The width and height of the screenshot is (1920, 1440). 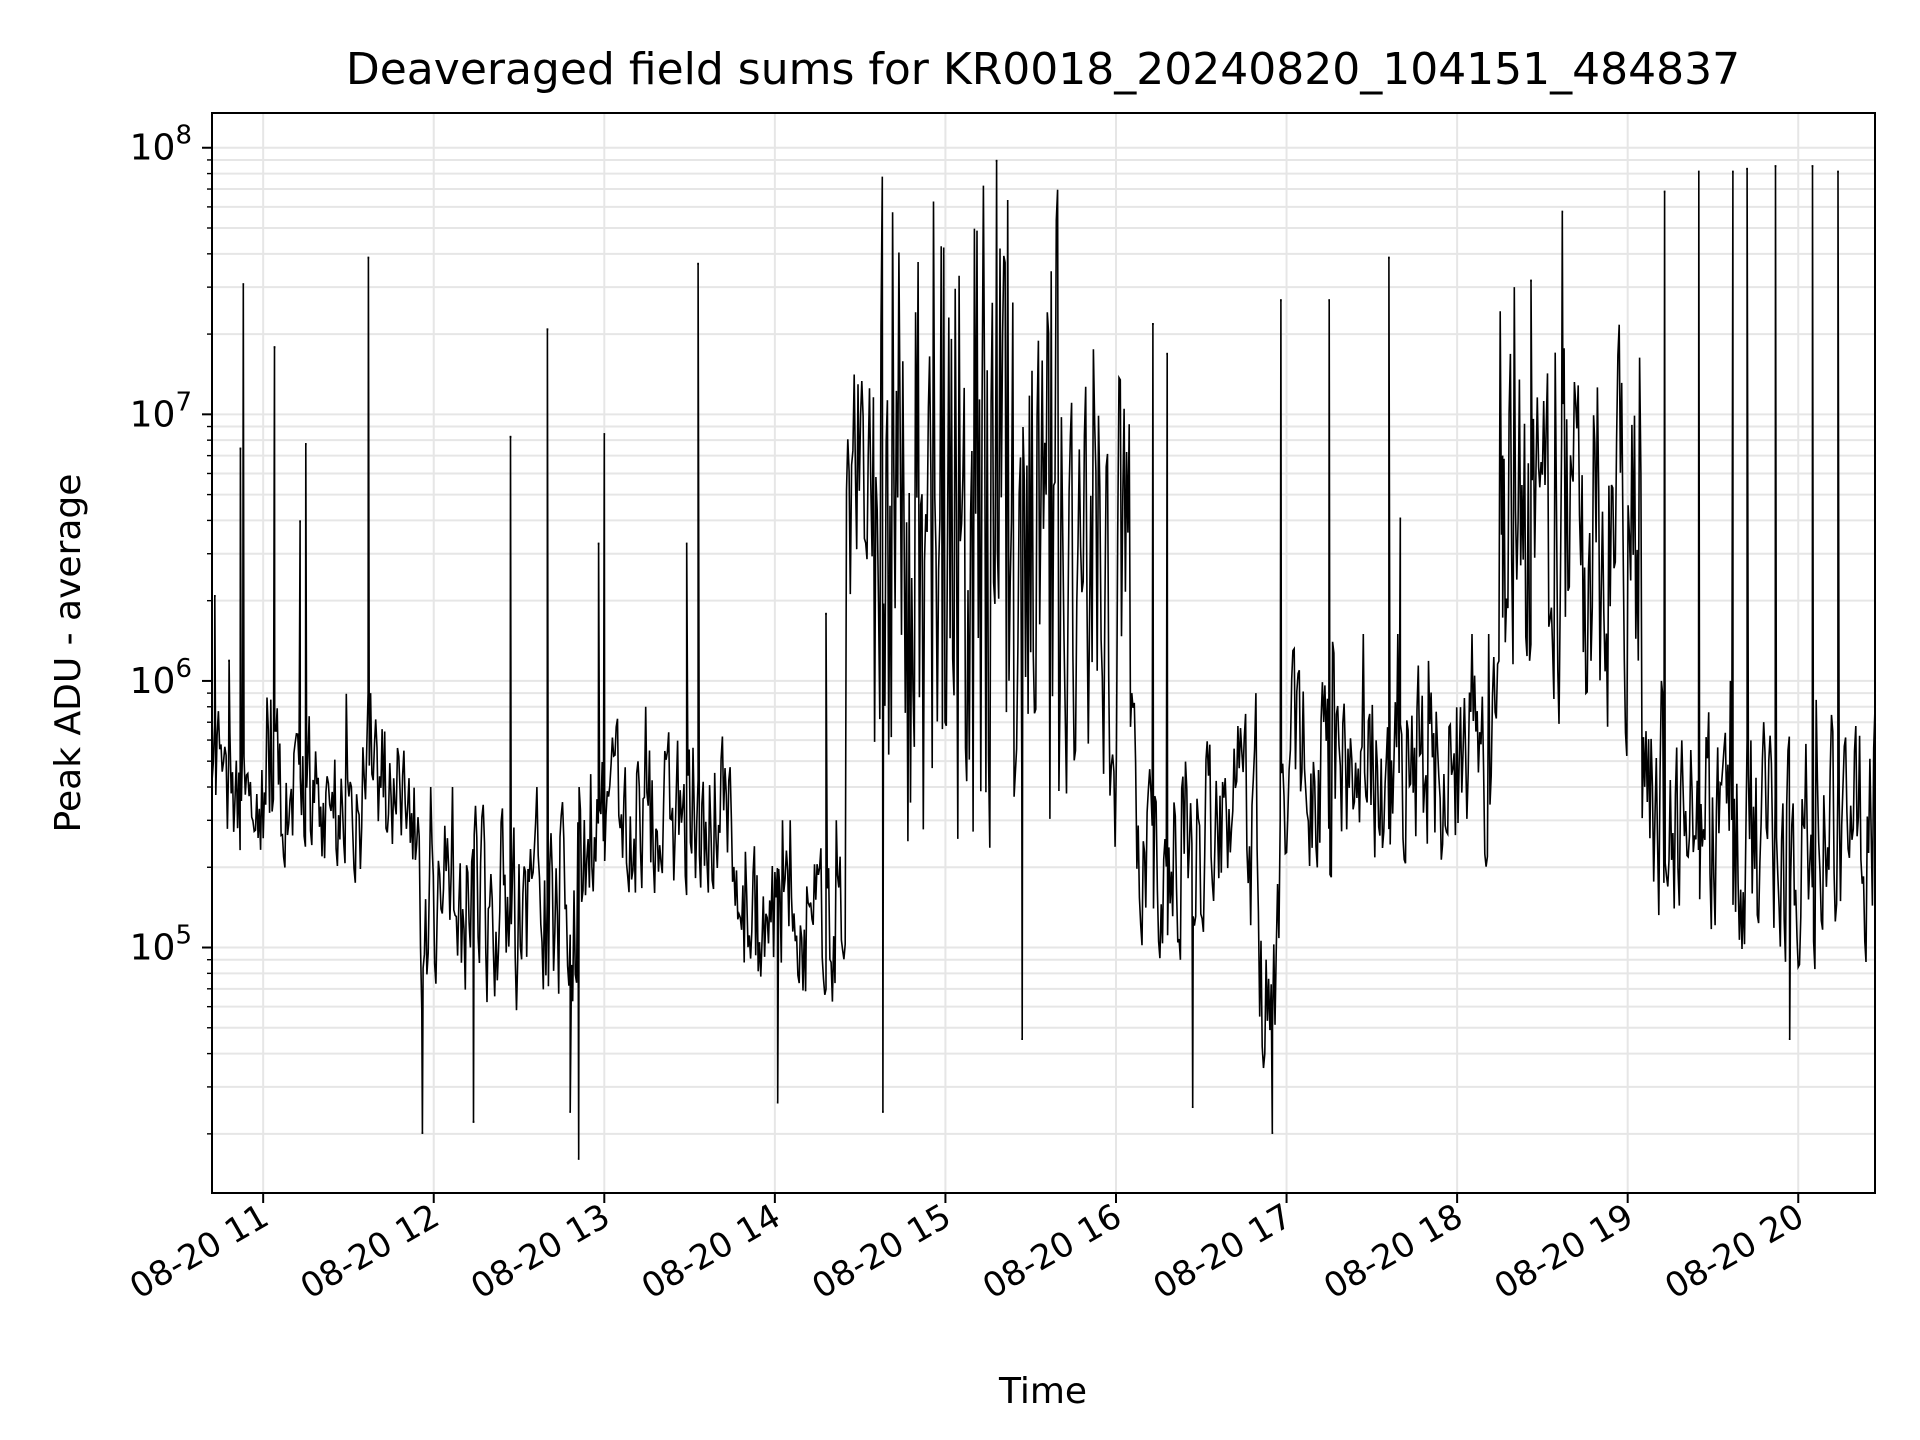 I want to click on x-axis-label: Time, so click(x=1042, y=1391).